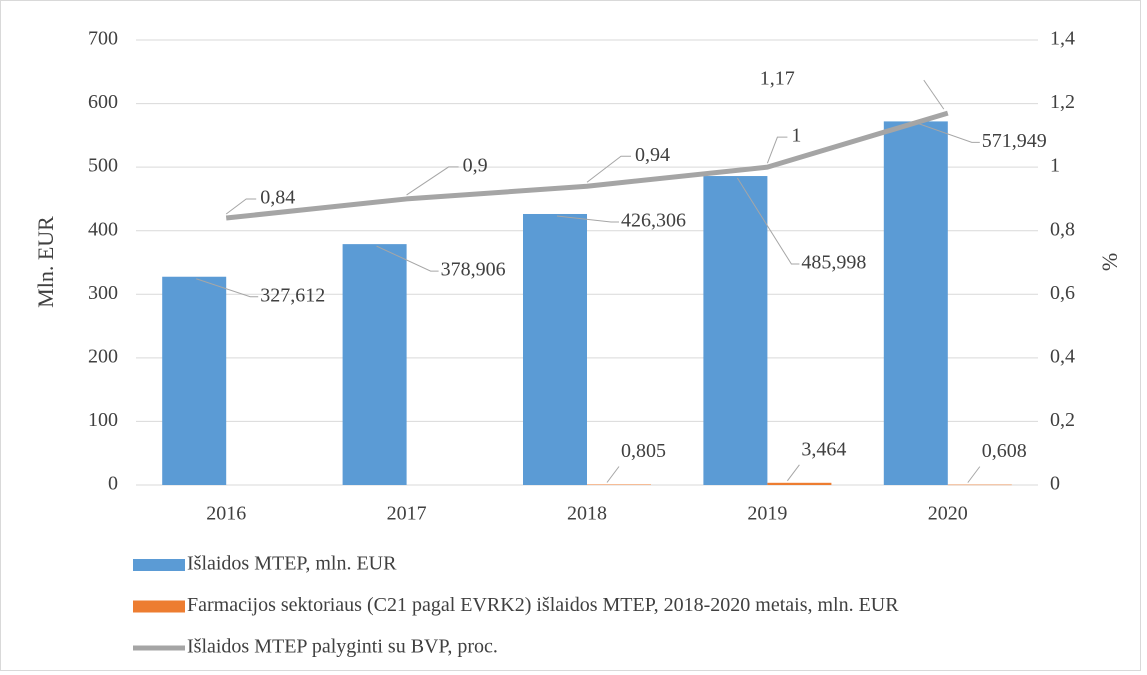 The width and height of the screenshot is (1147, 675). Describe the element at coordinates (643, 451) in the screenshot. I see `value-label: 0,805` at that location.